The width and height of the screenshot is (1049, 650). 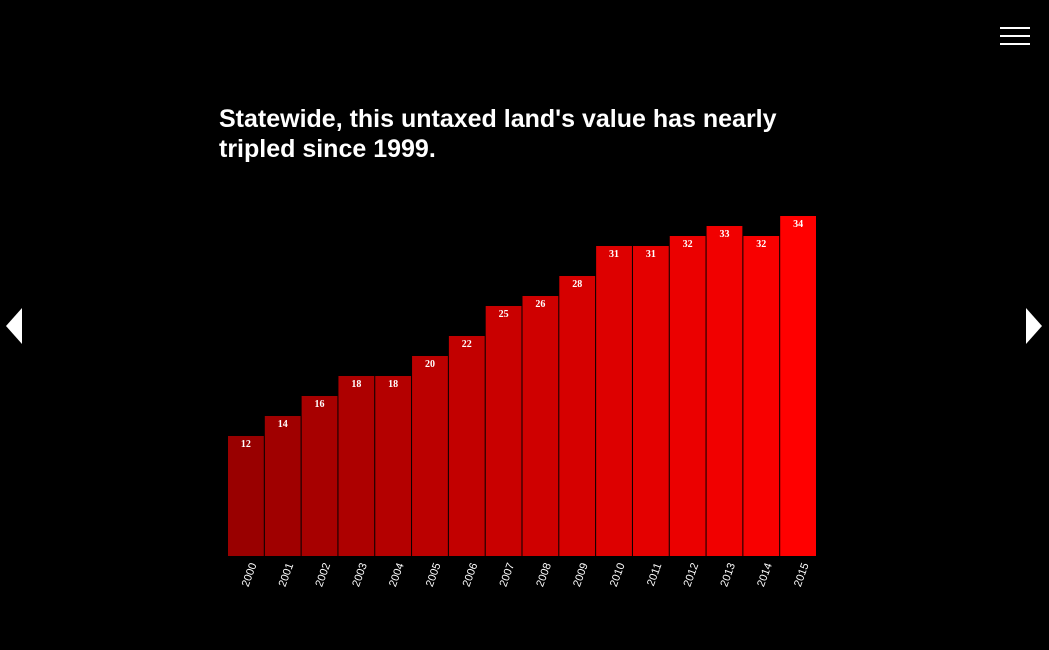 What do you see at coordinates (540, 304) in the screenshot?
I see `data-label-2008: 26` at bounding box center [540, 304].